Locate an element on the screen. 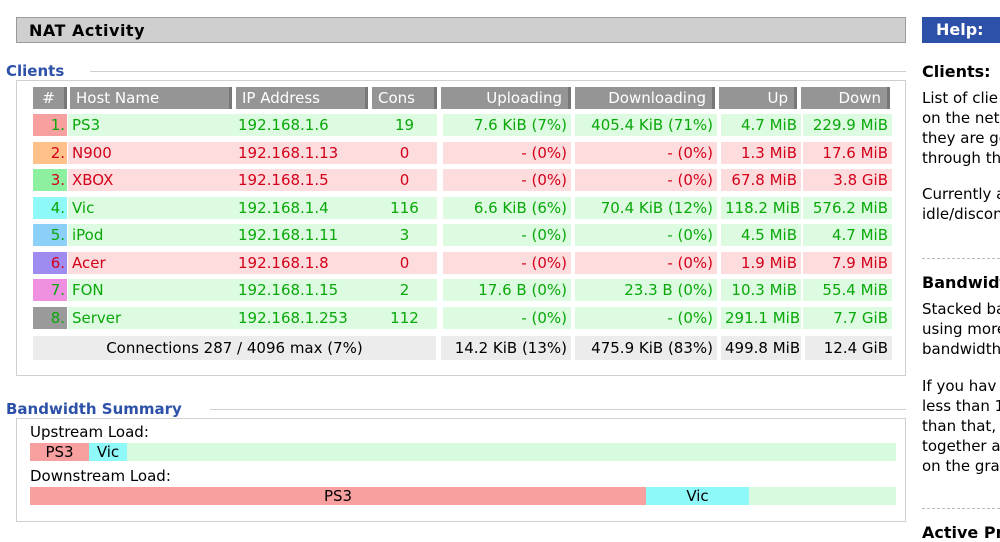  client-number: 4. is located at coordinates (57, 207).